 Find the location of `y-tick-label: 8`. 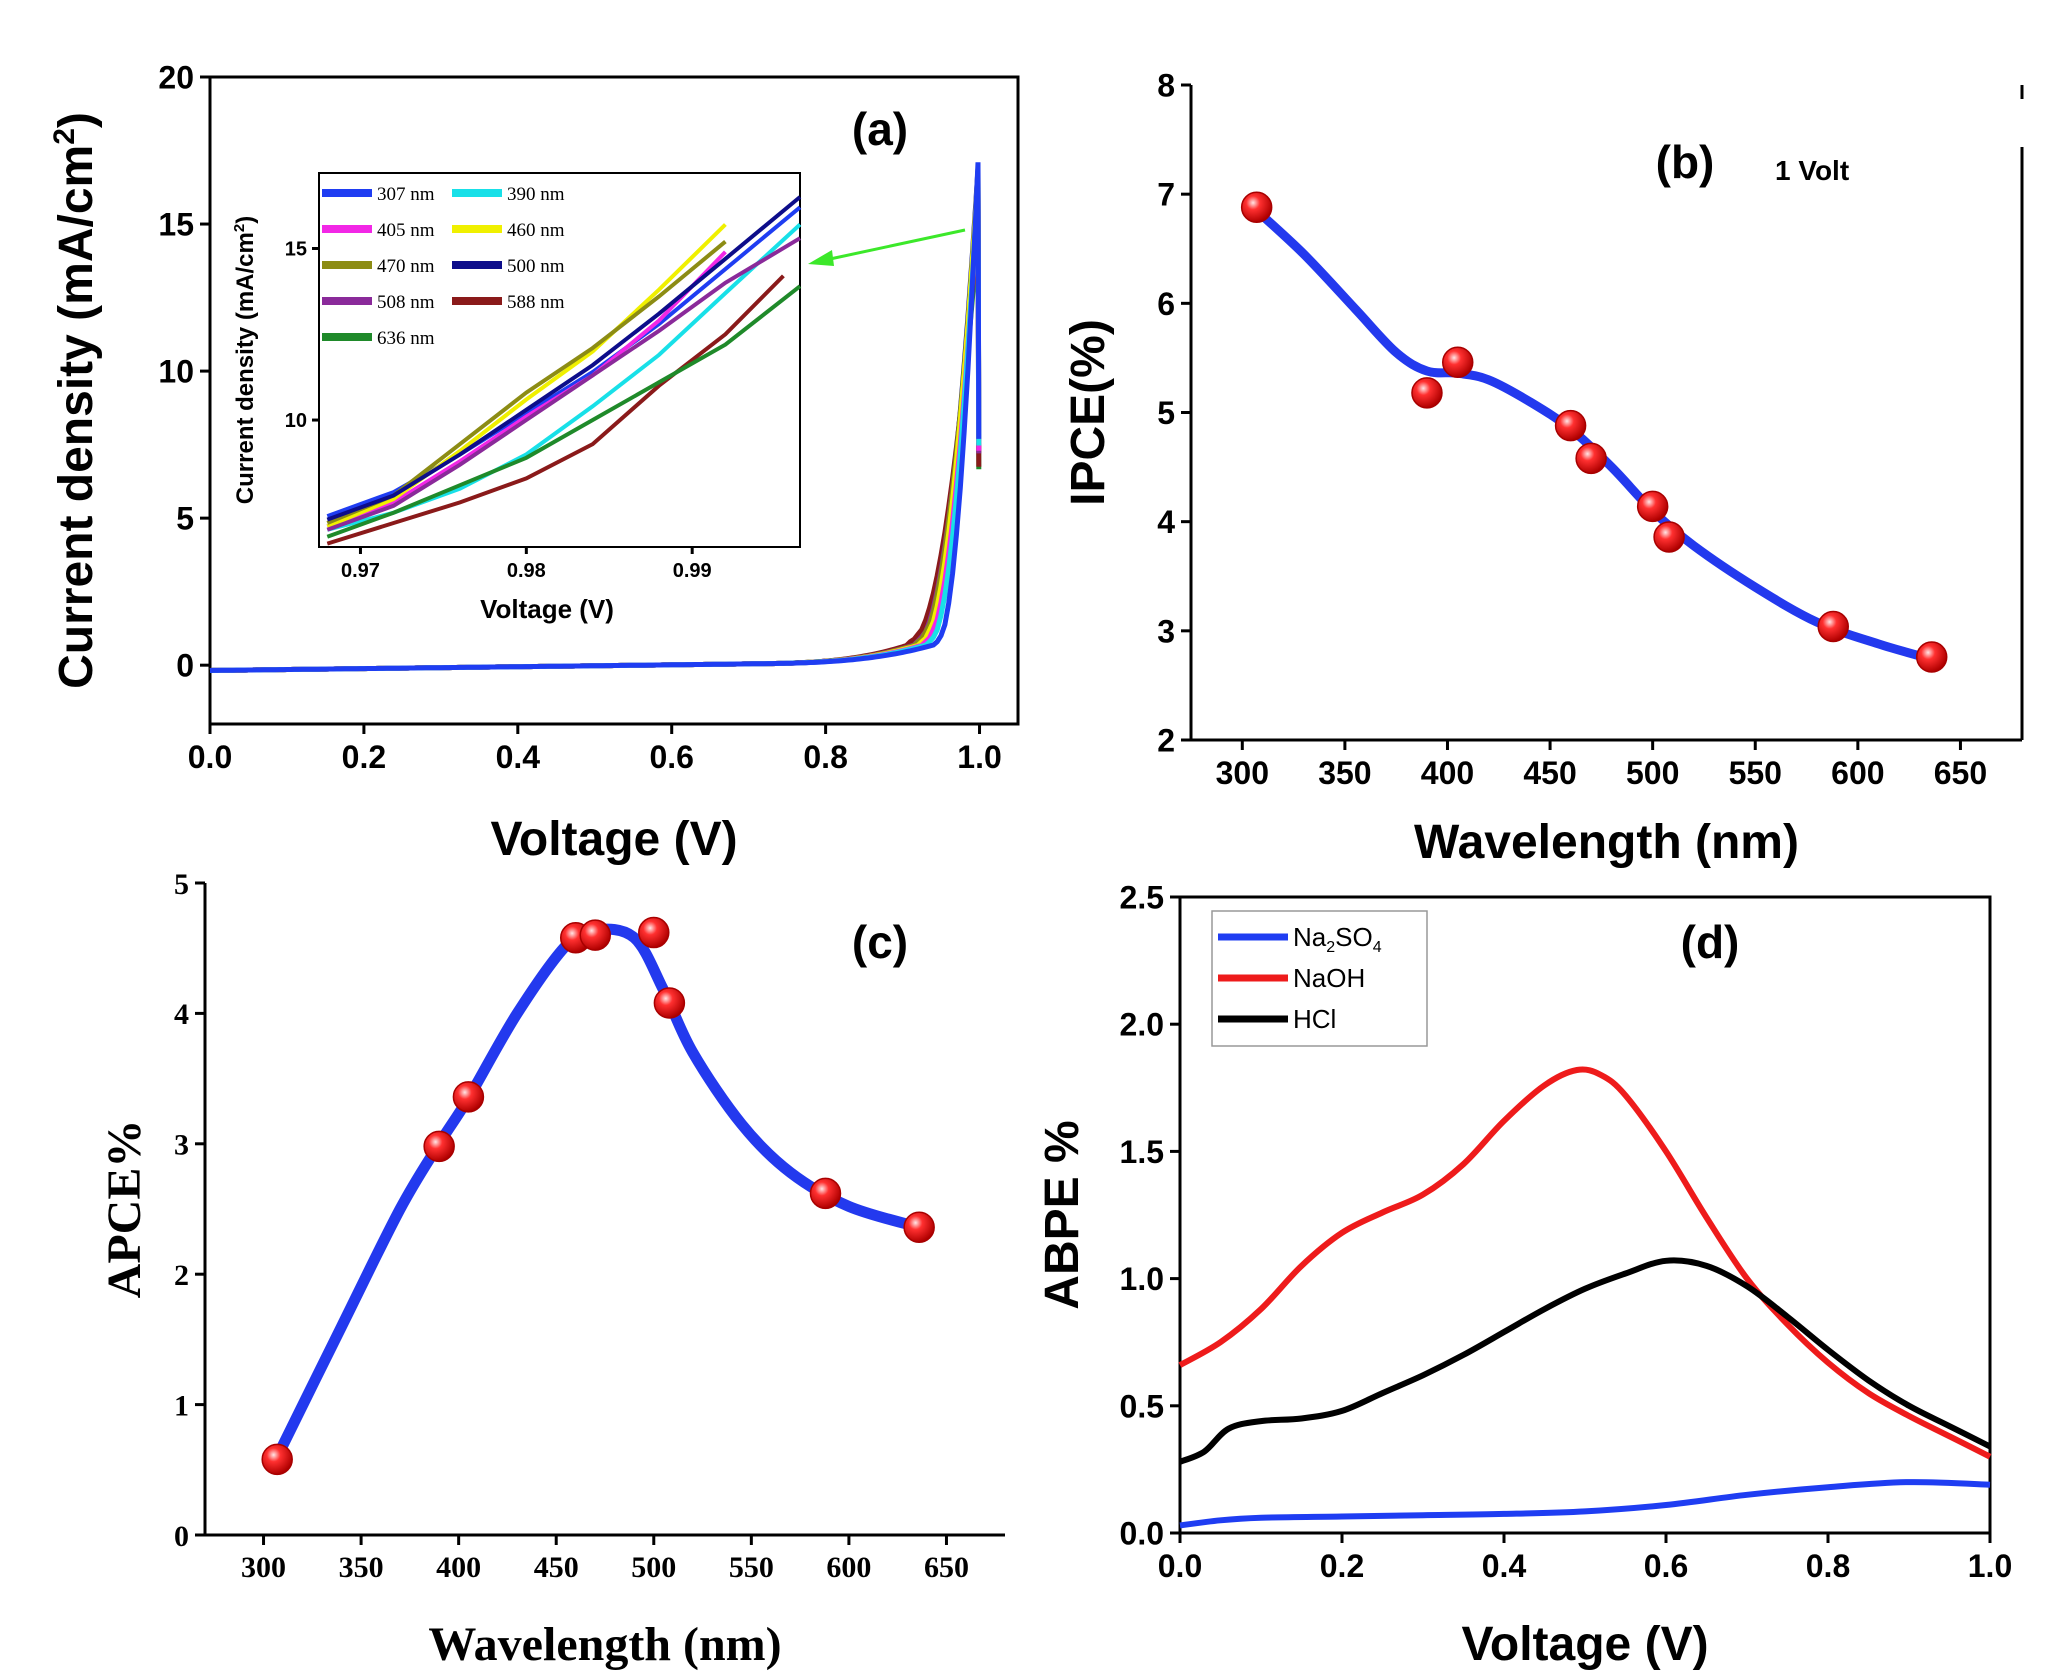

y-tick-label: 8 is located at coordinates (1166, 86).